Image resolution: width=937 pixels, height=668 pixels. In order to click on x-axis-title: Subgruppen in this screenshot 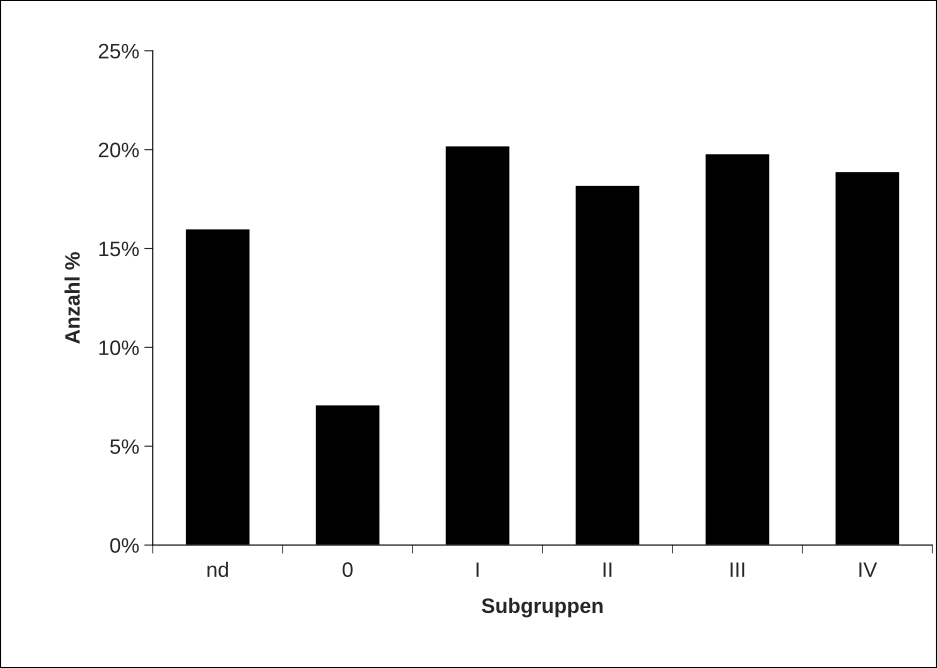, I will do `click(542, 608)`.